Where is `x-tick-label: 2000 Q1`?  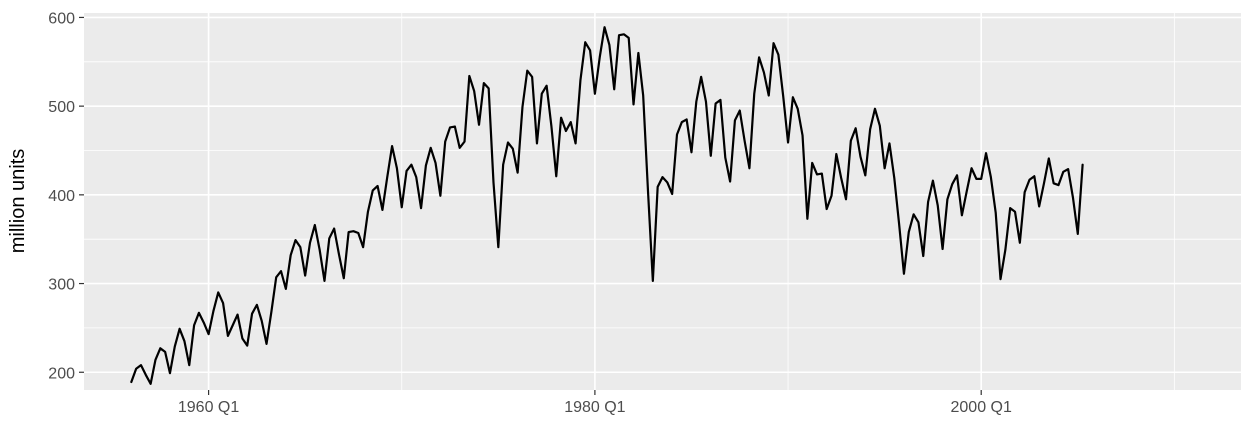
x-tick-label: 2000 Q1 is located at coordinates (981, 407).